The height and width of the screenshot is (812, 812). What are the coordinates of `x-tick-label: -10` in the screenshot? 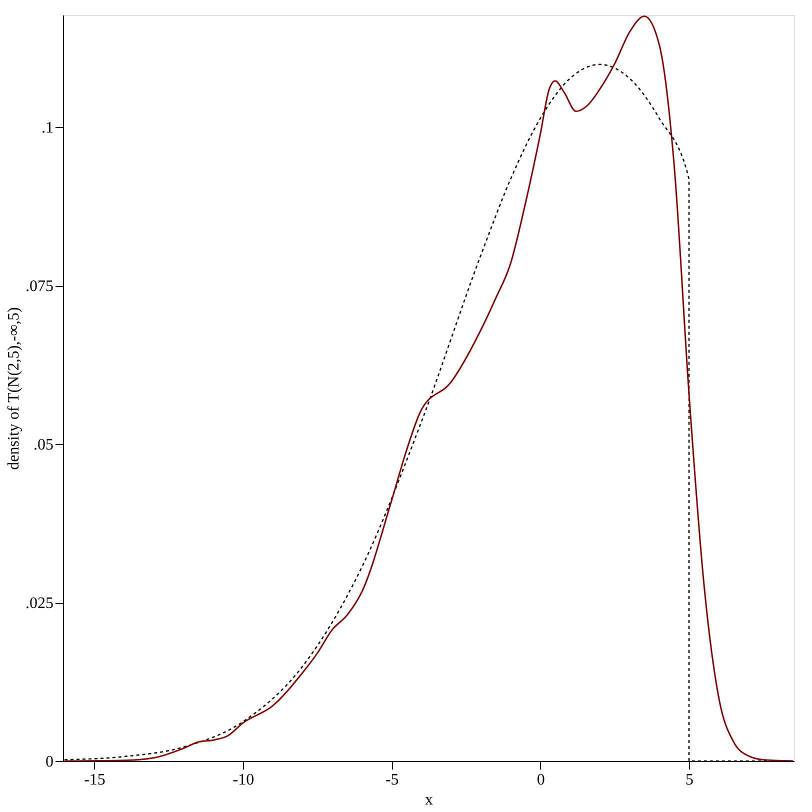 It's located at (243, 780).